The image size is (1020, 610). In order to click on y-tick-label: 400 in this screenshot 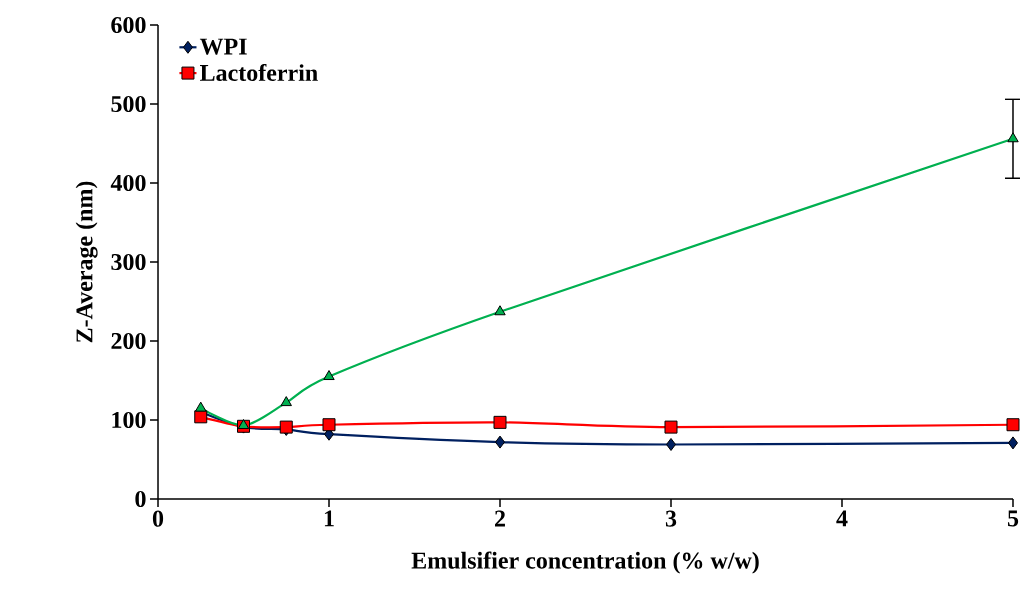, I will do `click(128, 183)`.